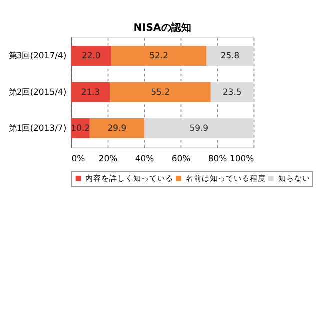 The width and height of the screenshot is (320, 320). What do you see at coordinates (159, 55) in the screenshot?
I see `data-label: 52.2` at bounding box center [159, 55].